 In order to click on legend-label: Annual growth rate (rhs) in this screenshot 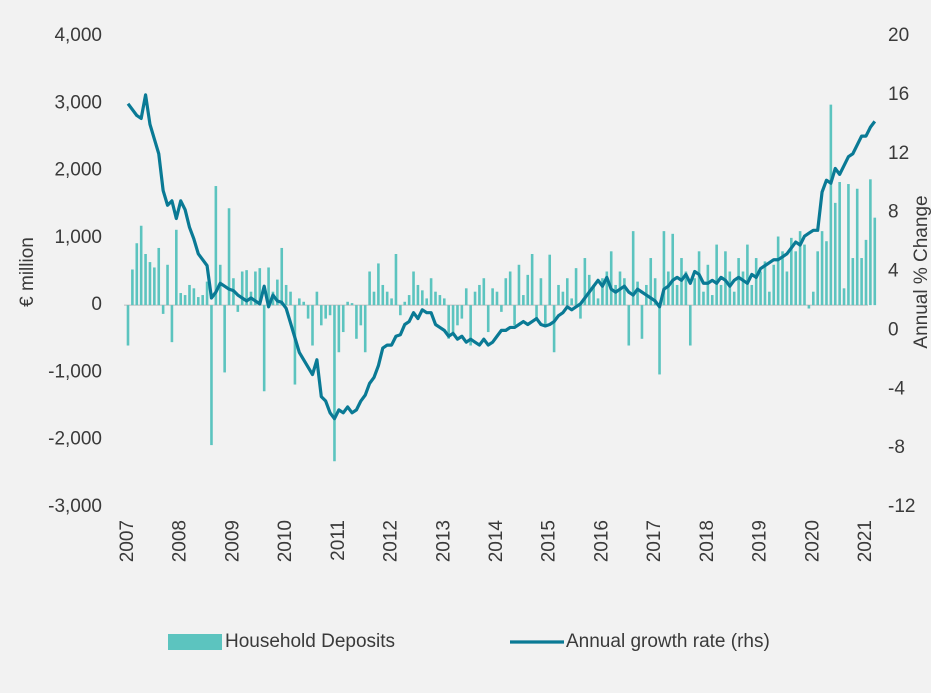, I will do `click(668, 641)`.